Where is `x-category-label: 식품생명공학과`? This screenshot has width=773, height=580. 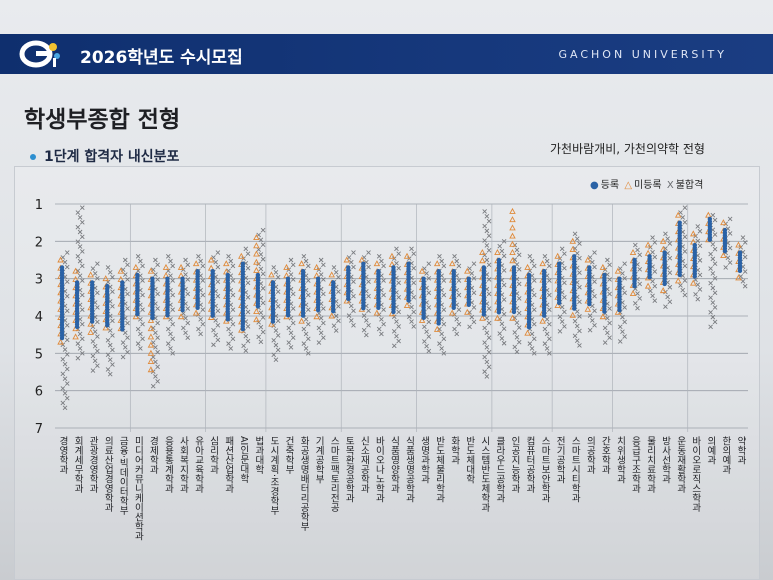 x-category-label: 식품생명공학과 is located at coordinates (409, 469).